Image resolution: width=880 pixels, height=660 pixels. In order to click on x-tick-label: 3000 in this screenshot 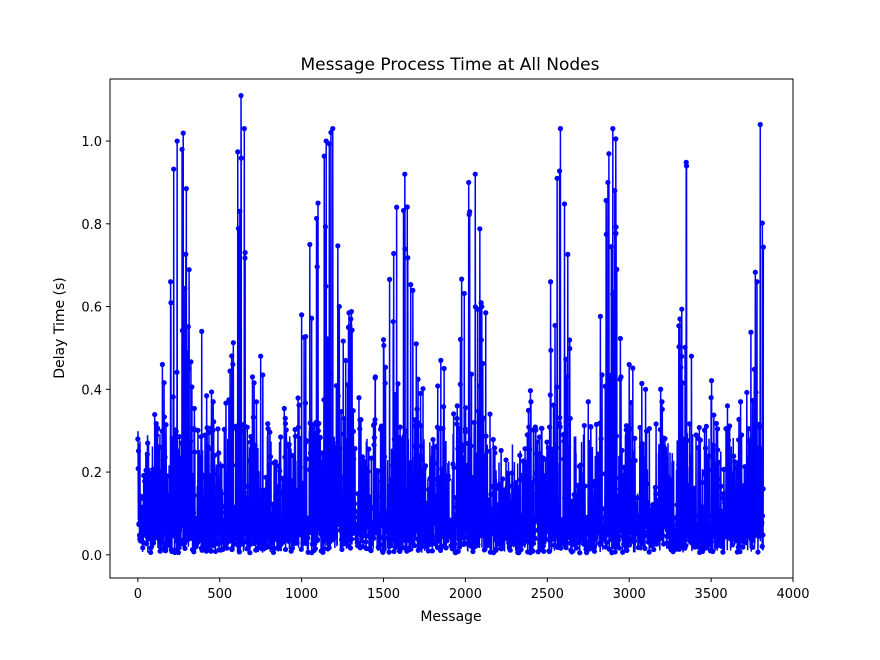, I will do `click(629, 594)`.